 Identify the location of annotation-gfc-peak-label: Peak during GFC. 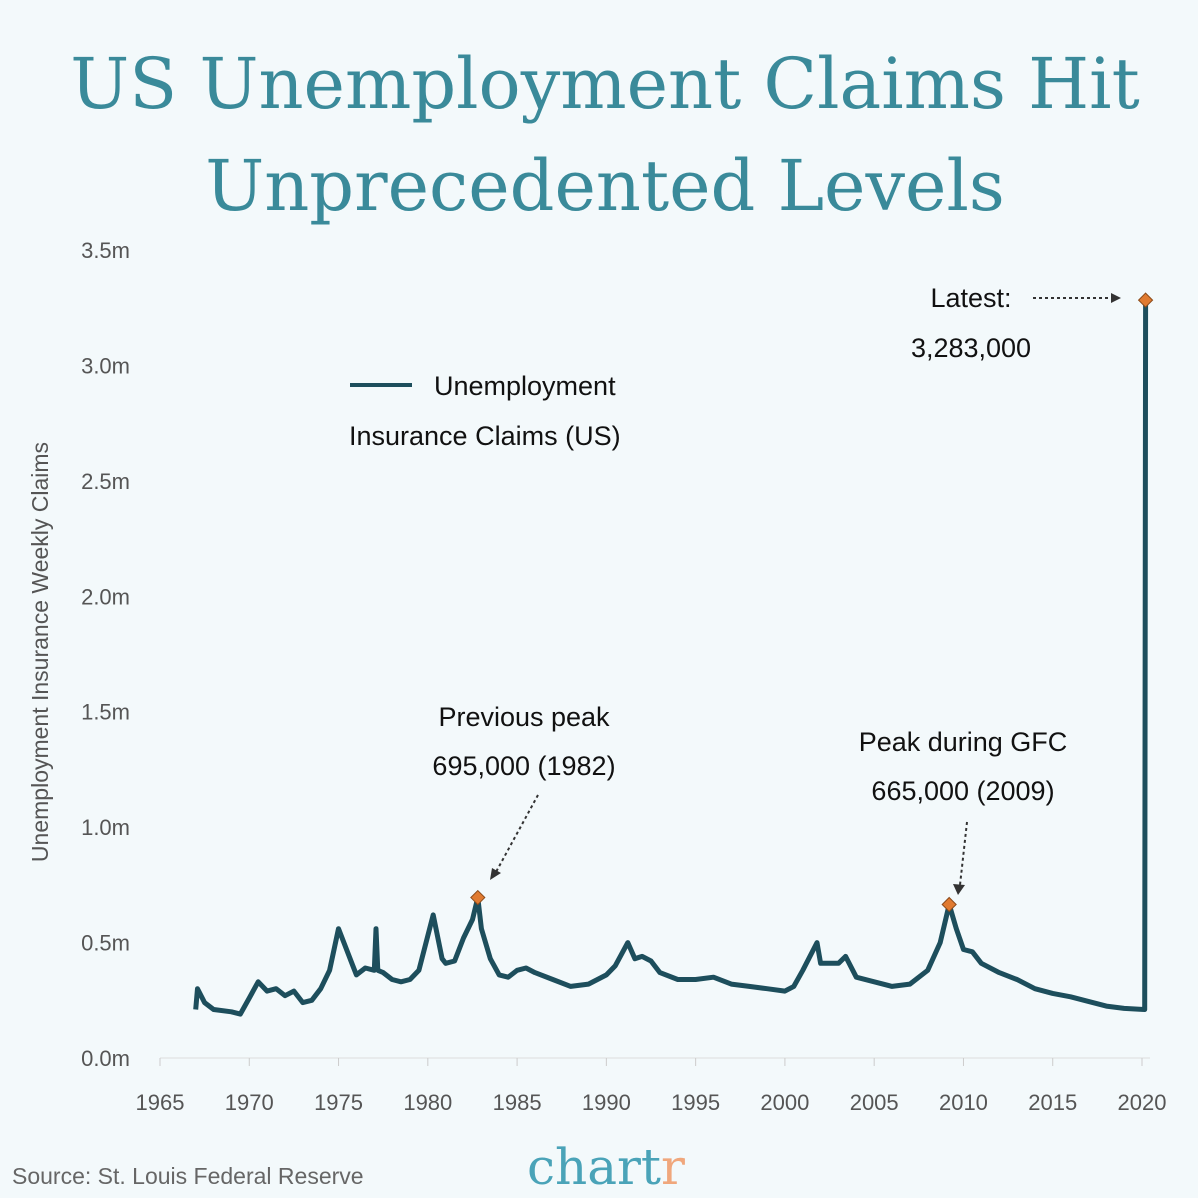
(963, 742).